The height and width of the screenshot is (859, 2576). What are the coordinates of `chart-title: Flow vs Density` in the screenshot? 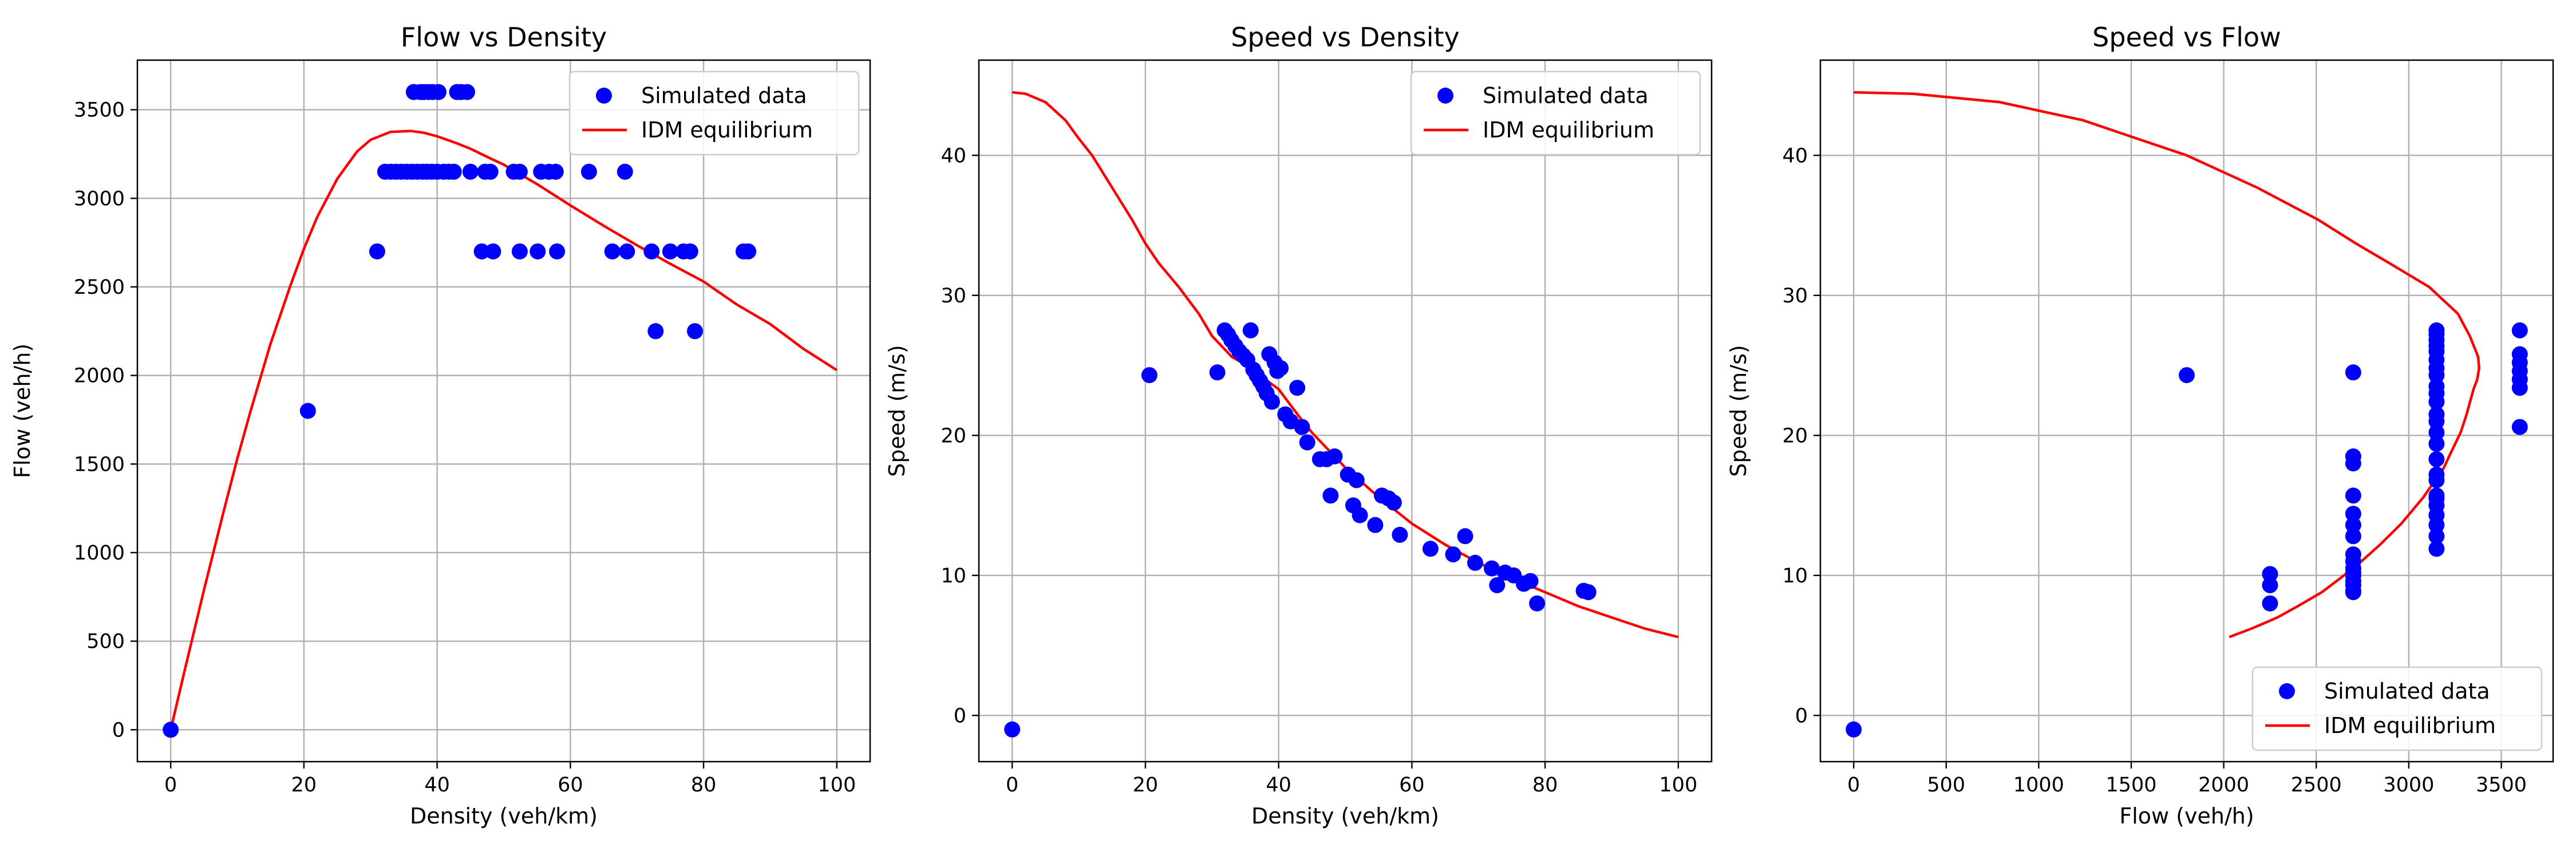 It's located at (504, 37).